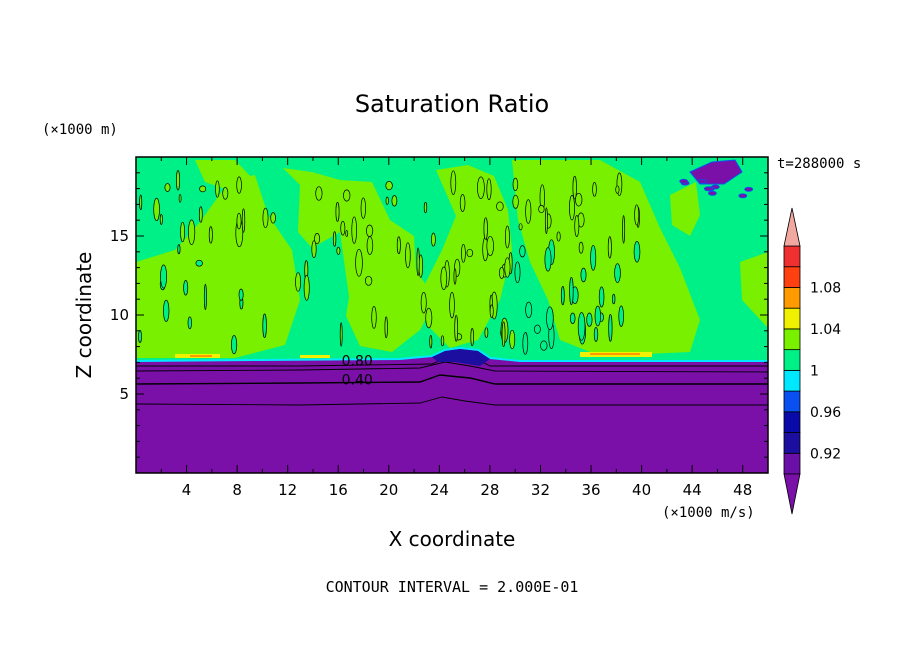  What do you see at coordinates (413, 355) in the screenshot?
I see `field-band-high` at bounding box center [413, 355].